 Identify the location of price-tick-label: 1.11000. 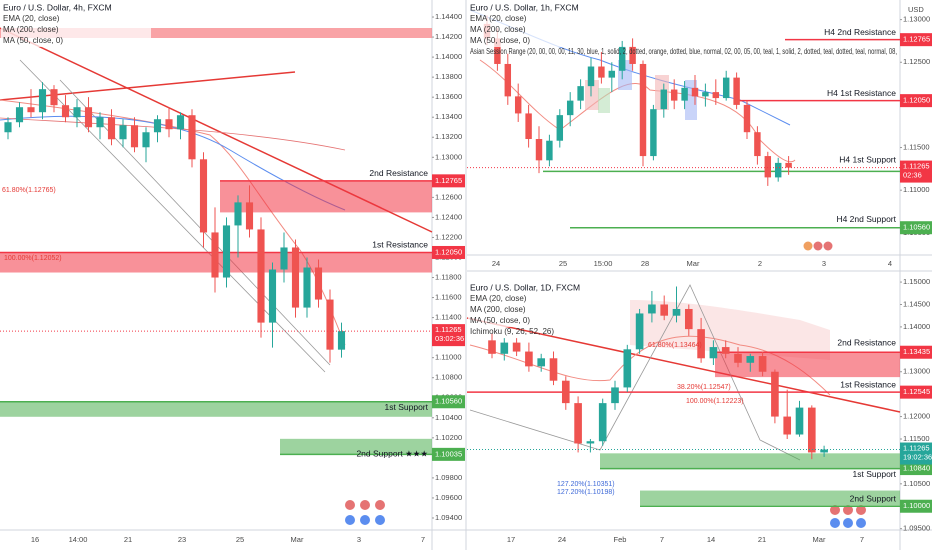
(916, 189).